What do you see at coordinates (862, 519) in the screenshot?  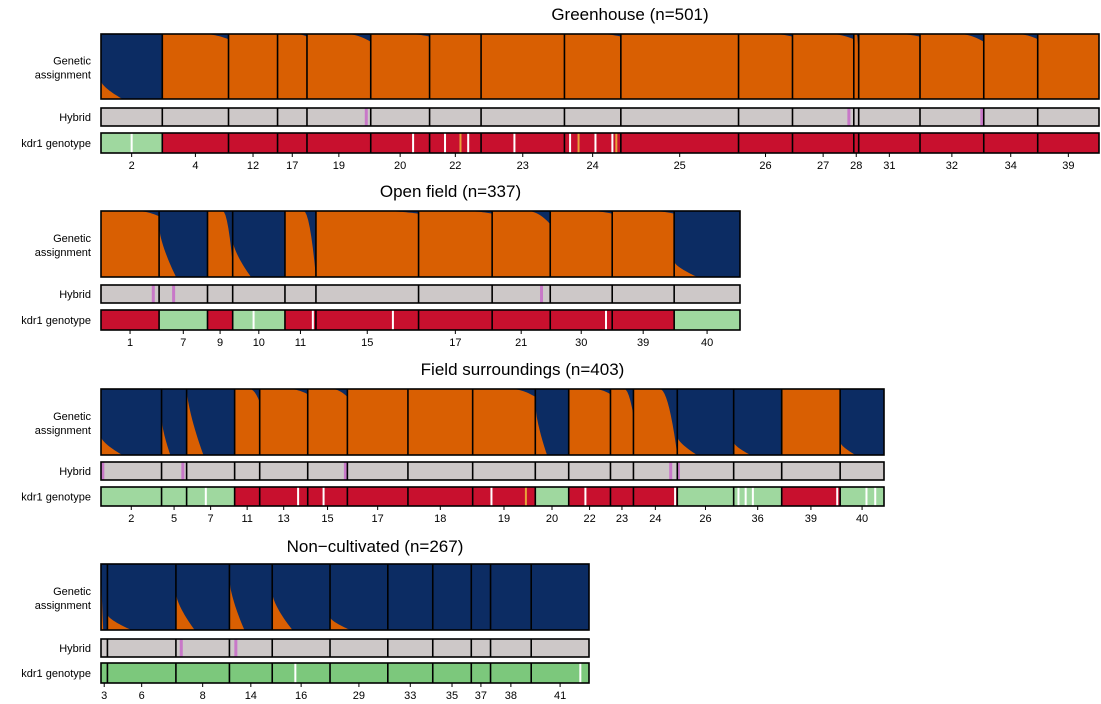 I see `x-tick-label: 40` at bounding box center [862, 519].